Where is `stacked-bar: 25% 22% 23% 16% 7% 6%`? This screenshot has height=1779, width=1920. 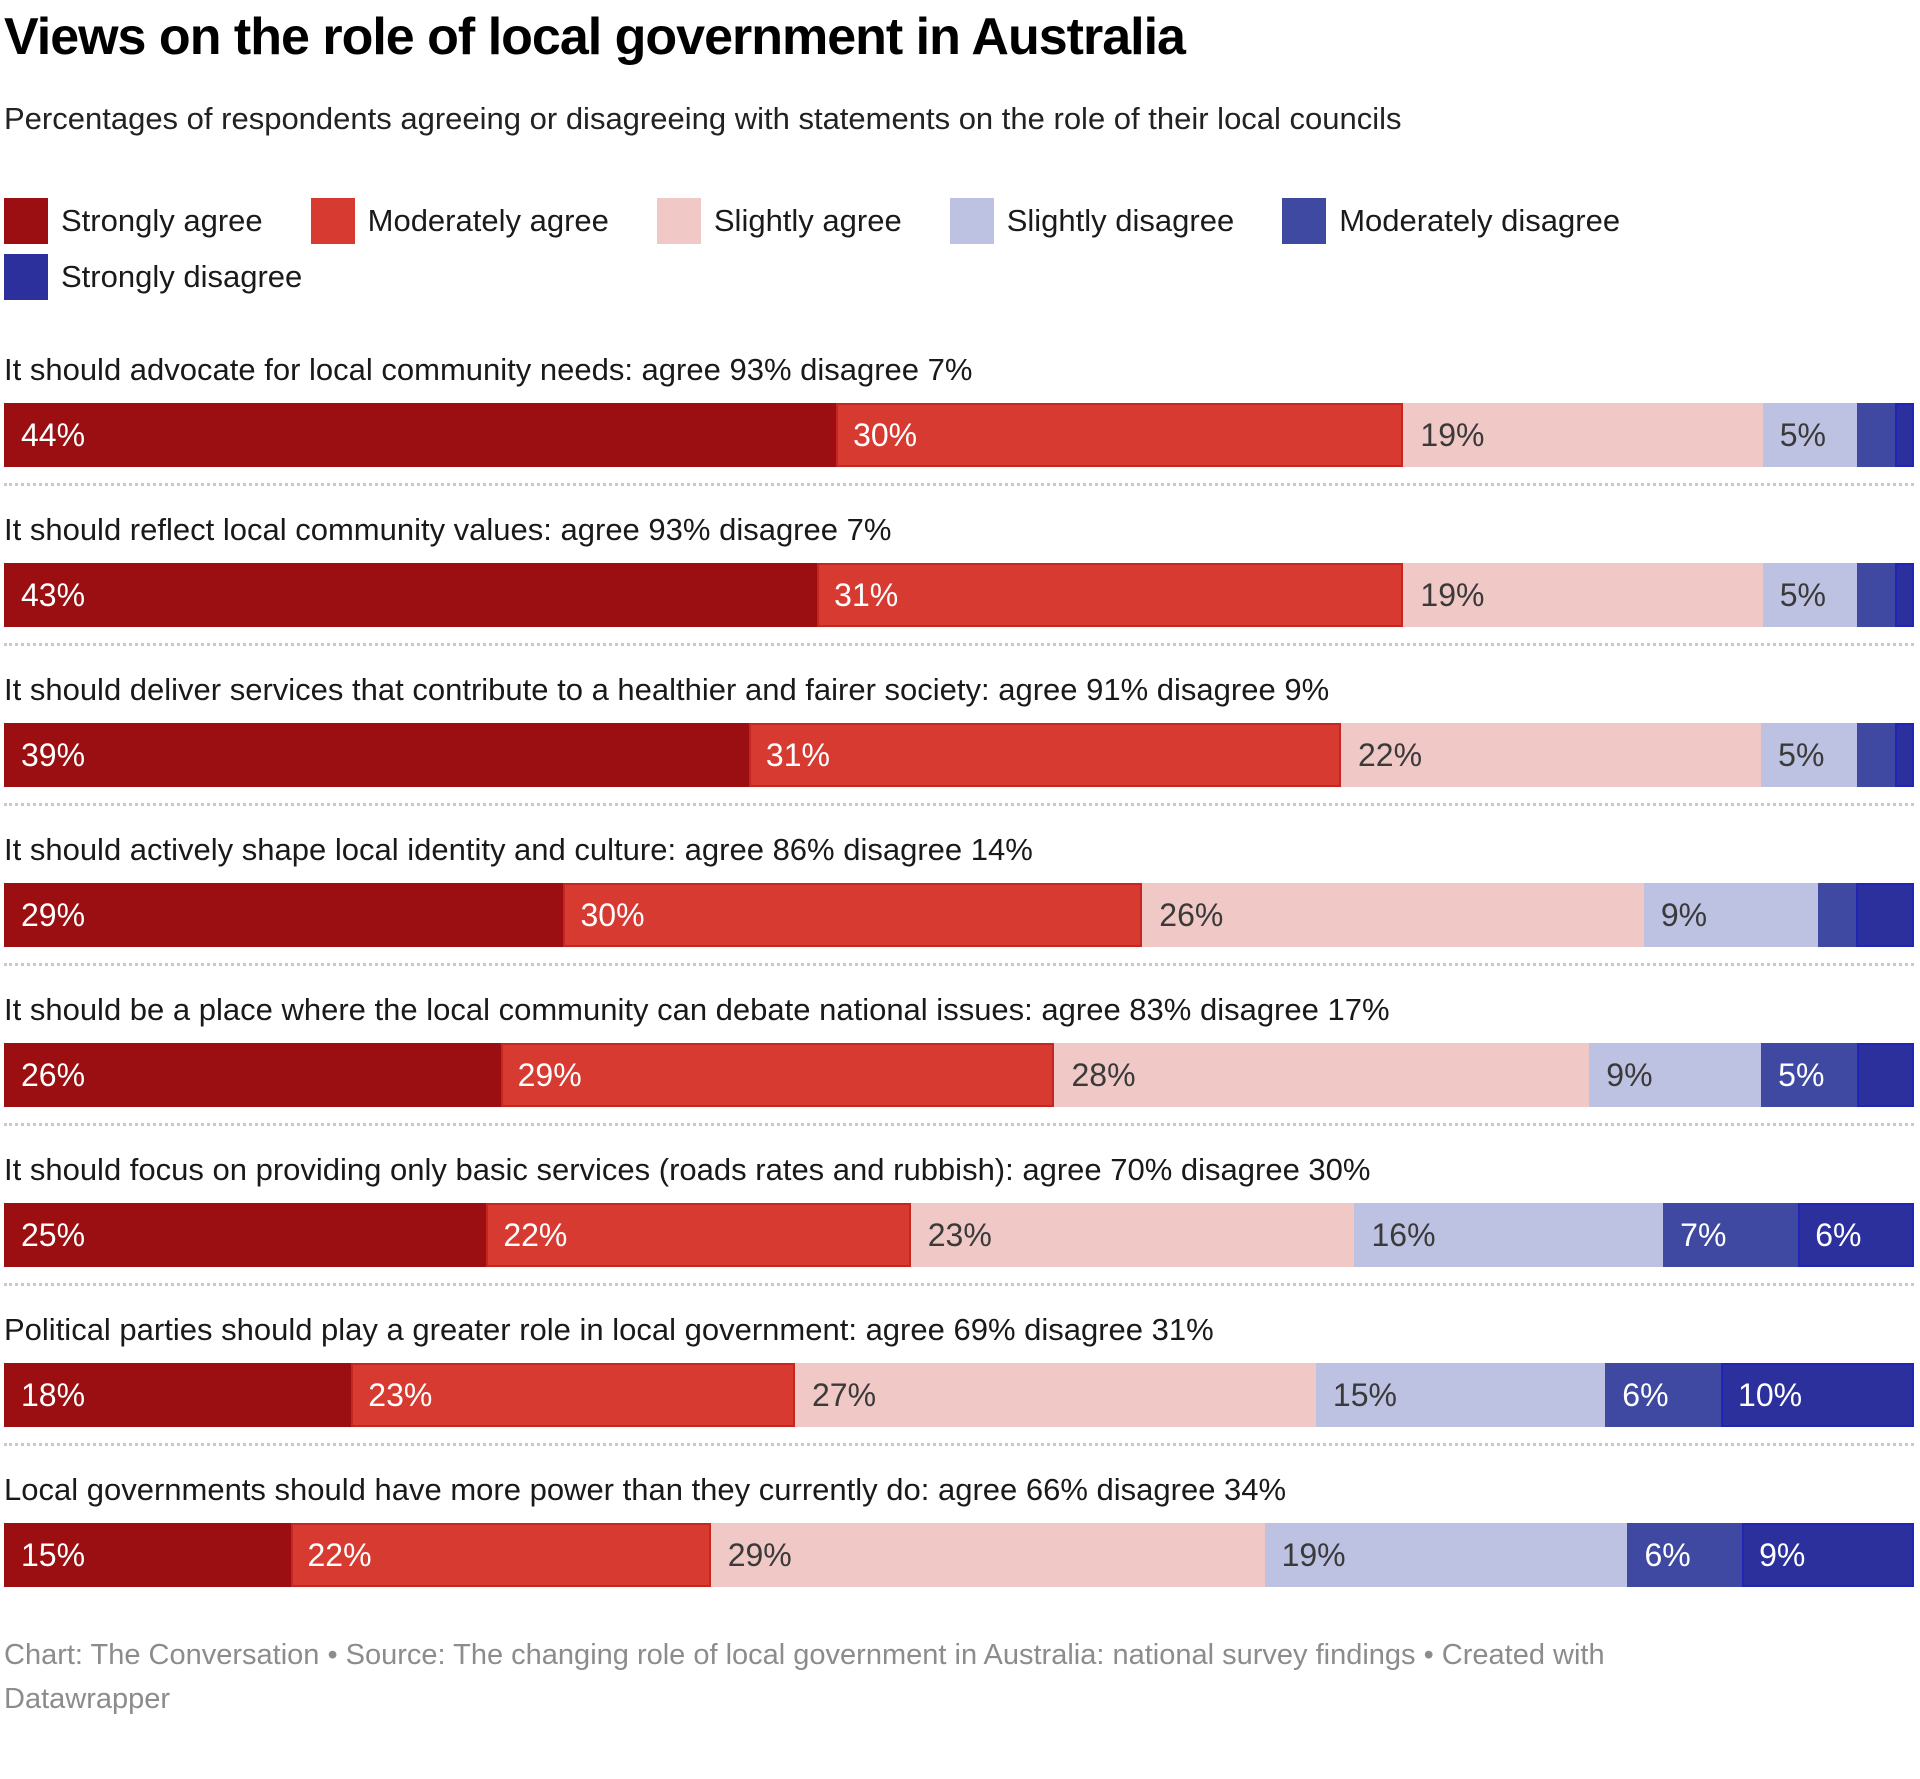
stacked-bar: 25% 22% 23% 16% 7% 6% is located at coordinates (959, 1235).